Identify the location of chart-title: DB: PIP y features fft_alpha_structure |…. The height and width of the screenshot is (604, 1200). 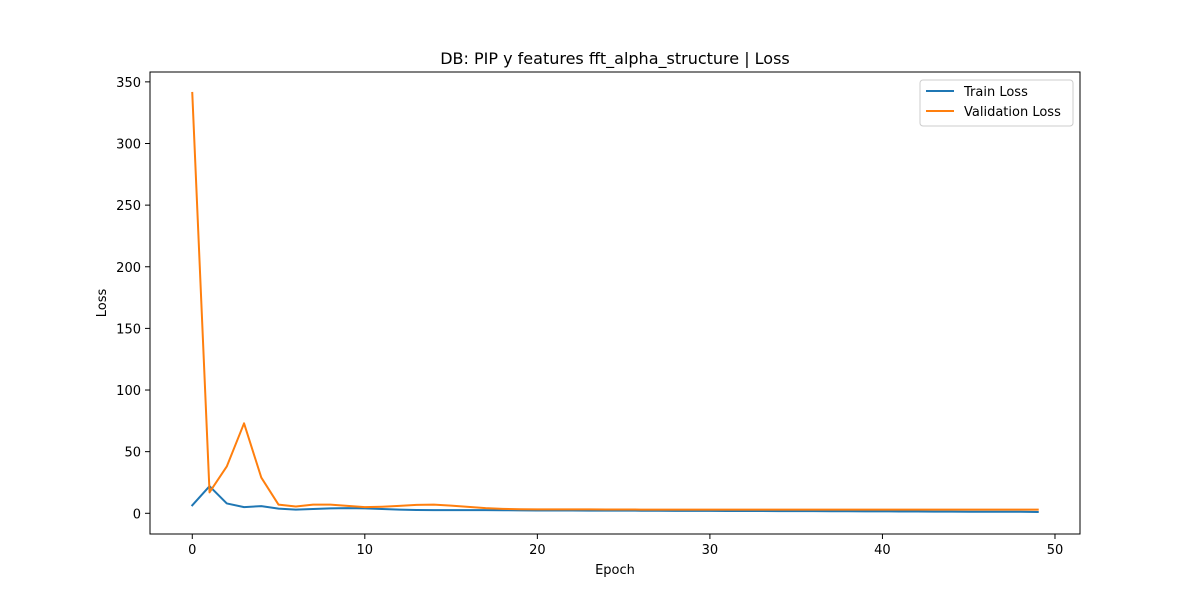
(615, 59).